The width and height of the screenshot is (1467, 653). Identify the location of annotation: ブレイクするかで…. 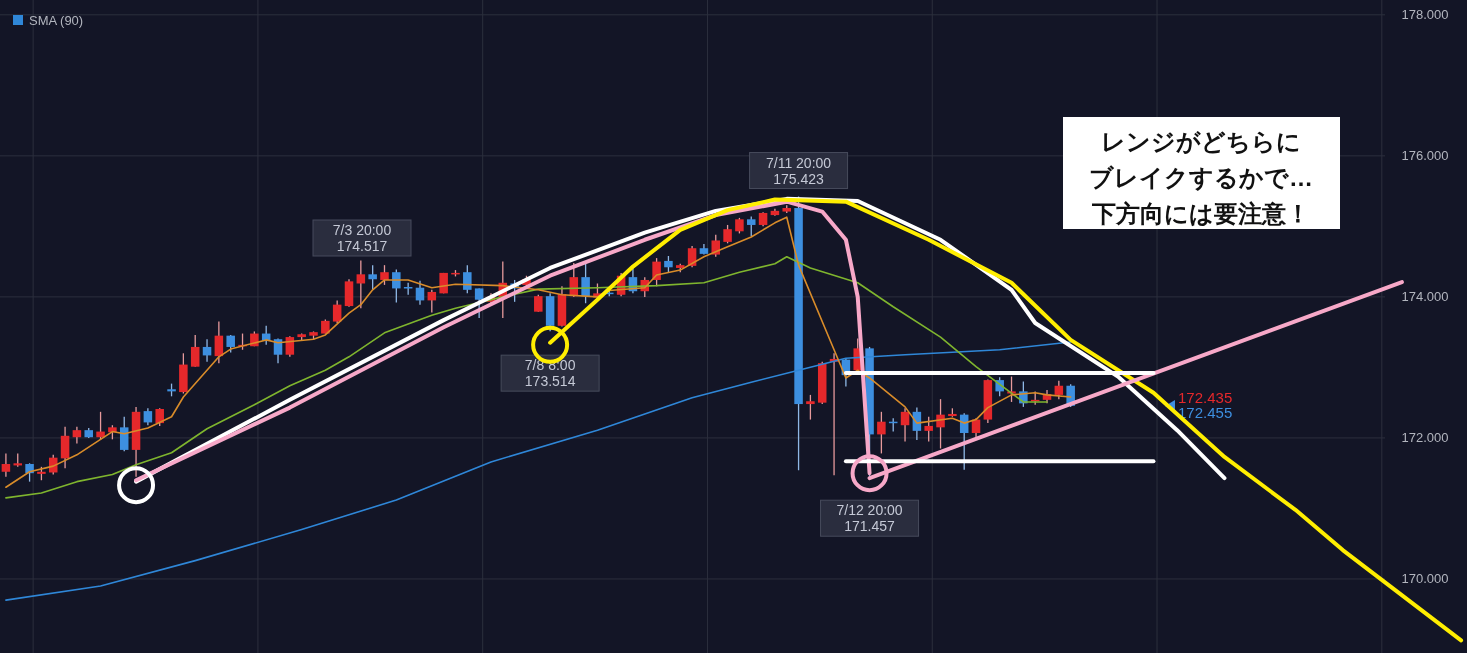
(1201, 177).